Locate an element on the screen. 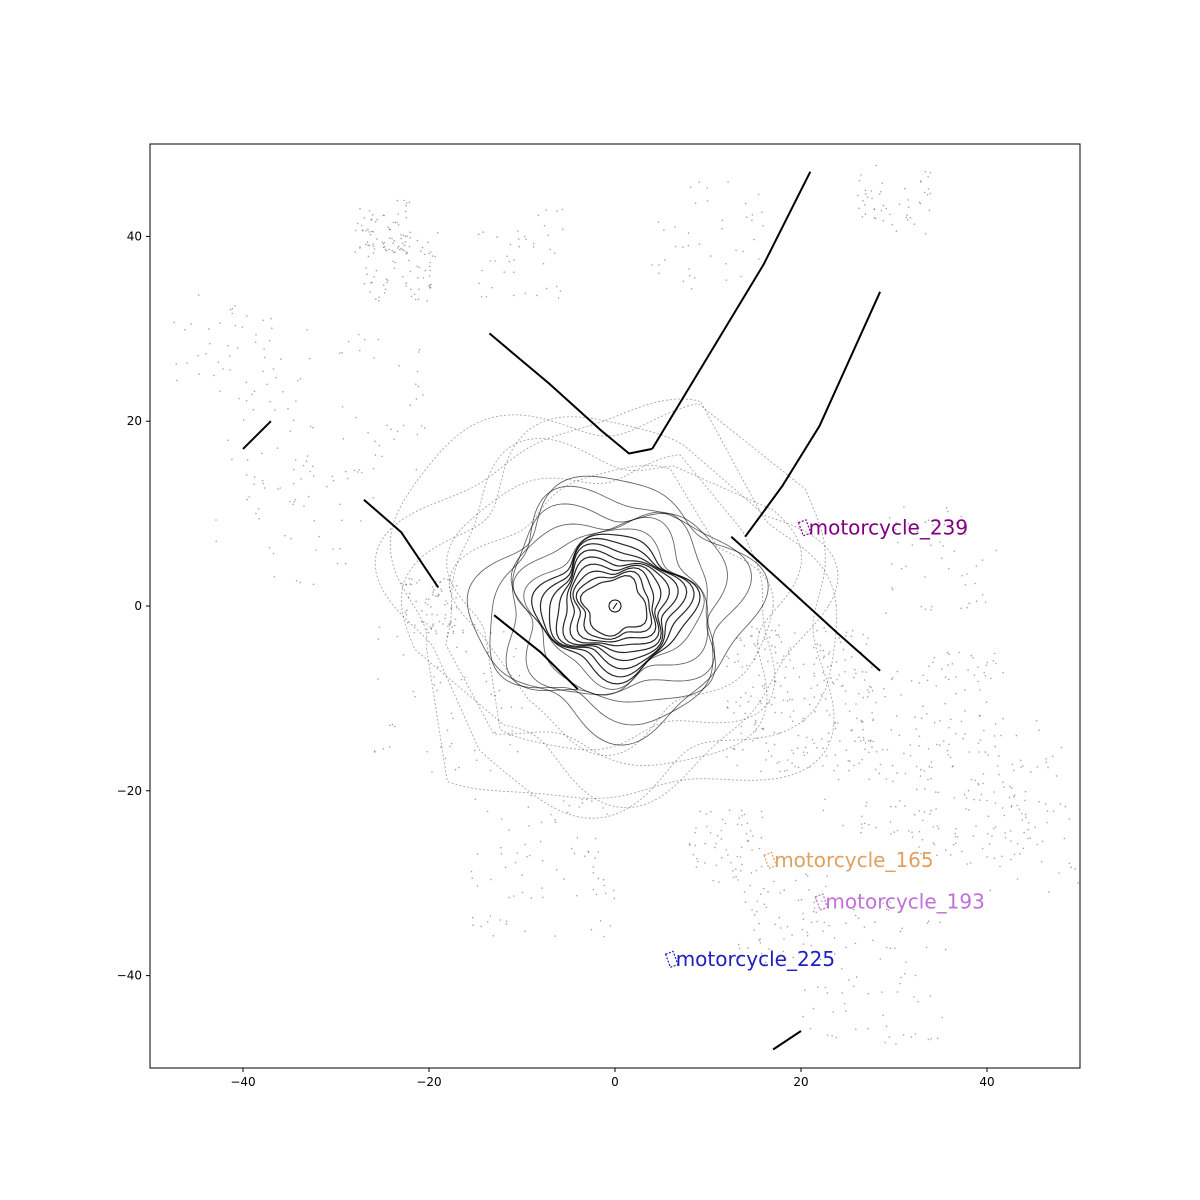 This screenshot has height=1200, width=1200. x-tick-label: −20 is located at coordinates (428, 1082).